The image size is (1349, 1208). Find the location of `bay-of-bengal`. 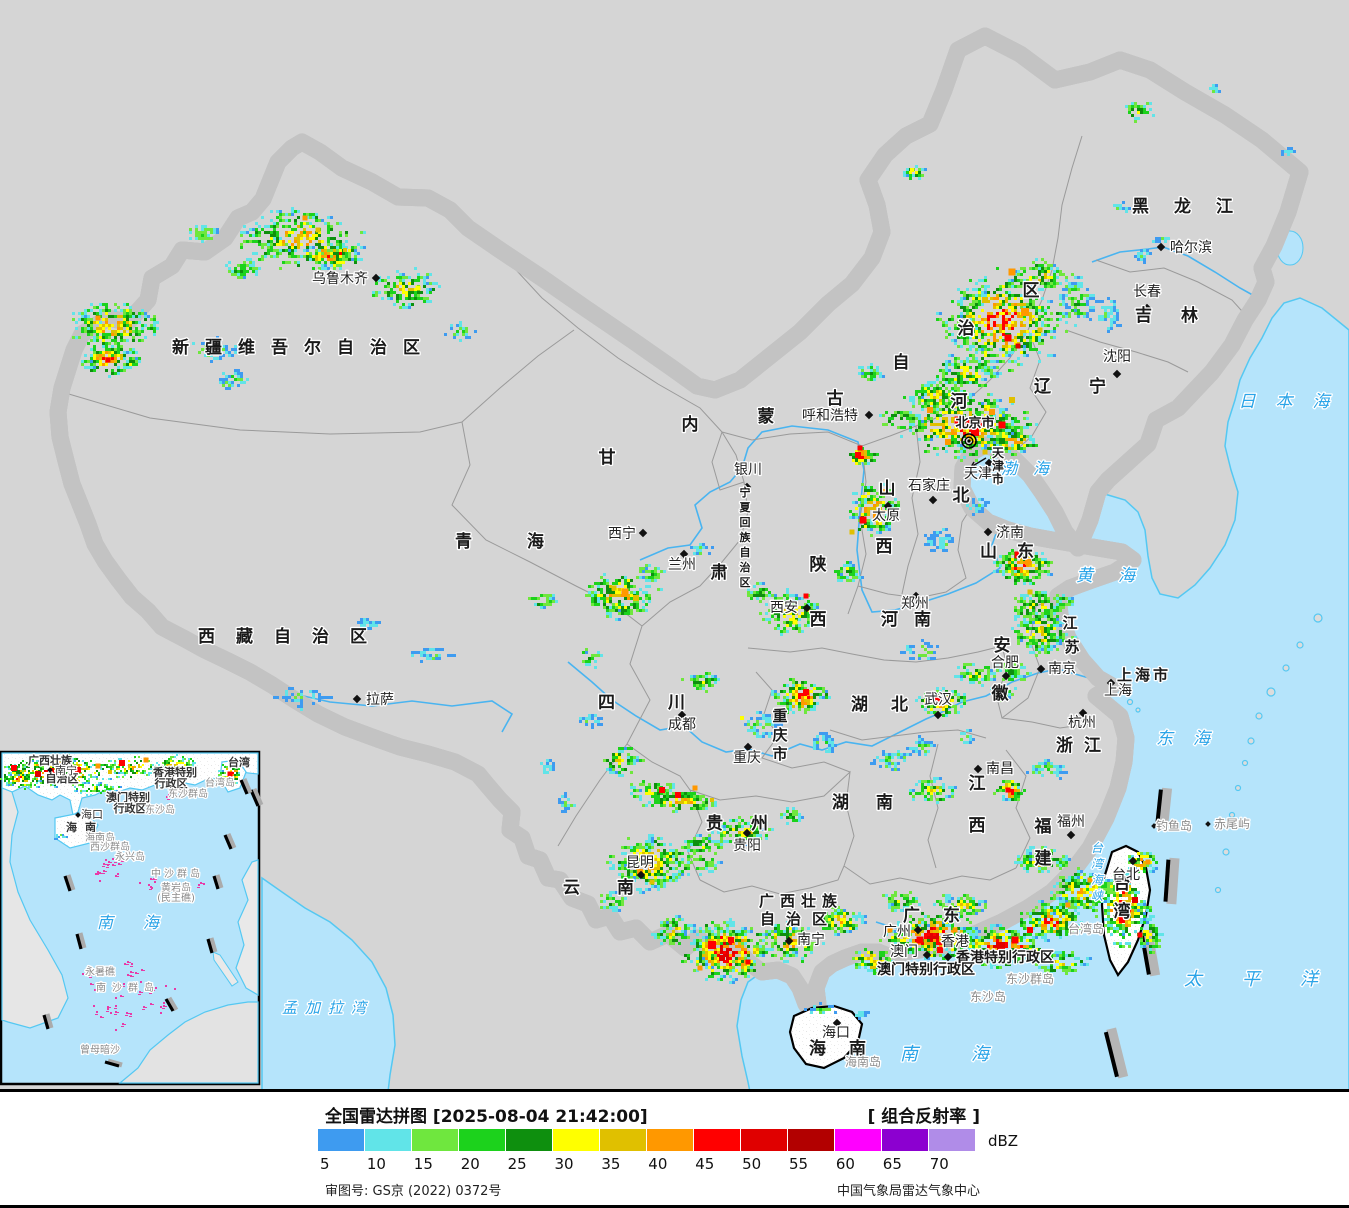

bay-of-bengal is located at coordinates (328, 984).